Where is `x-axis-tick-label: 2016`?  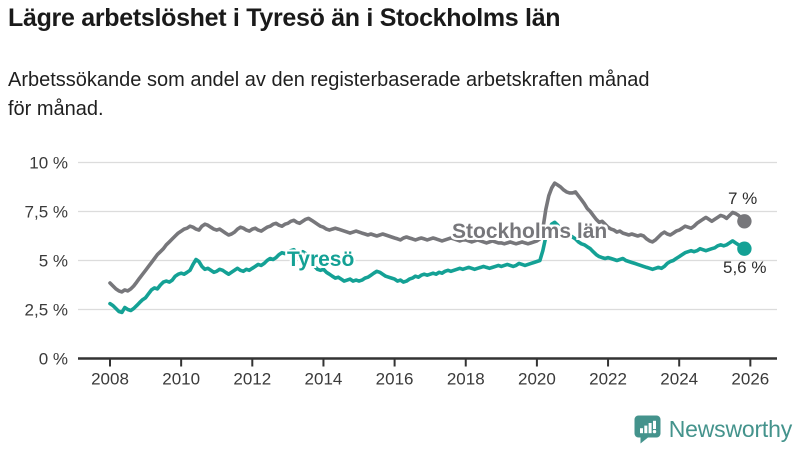
x-axis-tick-label: 2016 is located at coordinates (395, 379).